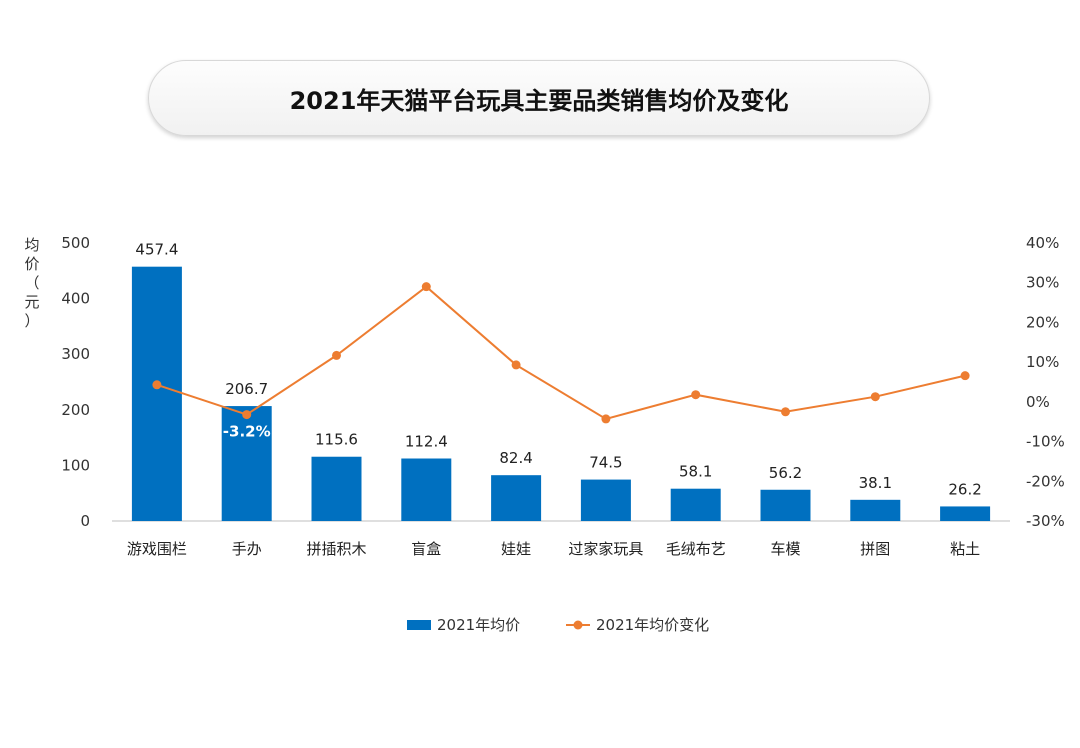 The width and height of the screenshot is (1080, 748). I want to click on legend-bar-swatch, so click(419, 625).